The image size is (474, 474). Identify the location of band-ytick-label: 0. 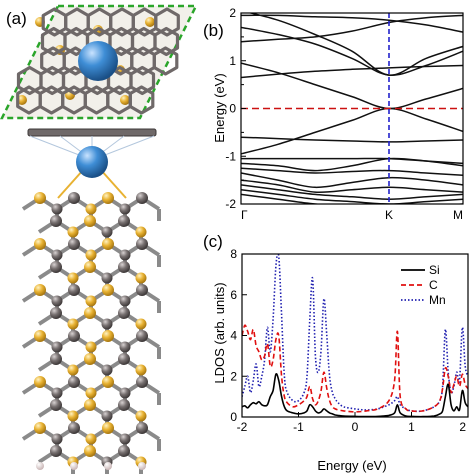
(232, 109).